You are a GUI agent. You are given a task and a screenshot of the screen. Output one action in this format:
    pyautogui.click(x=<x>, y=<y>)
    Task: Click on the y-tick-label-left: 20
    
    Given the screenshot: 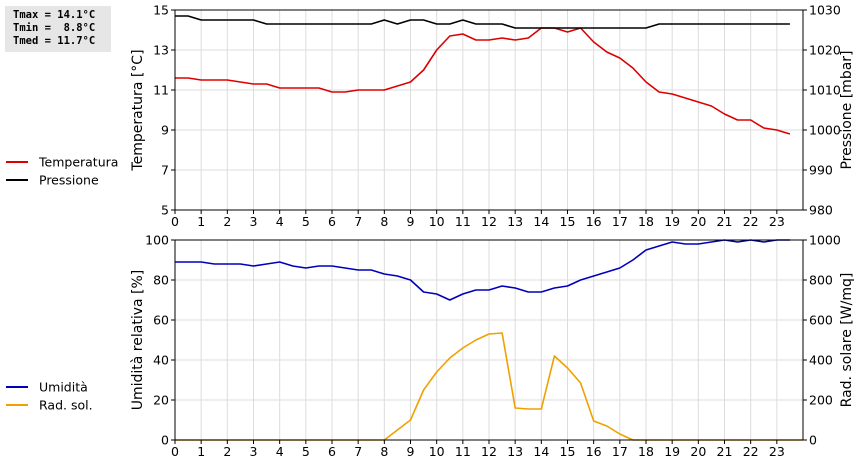 What is the action you would take?
    pyautogui.click(x=161, y=400)
    